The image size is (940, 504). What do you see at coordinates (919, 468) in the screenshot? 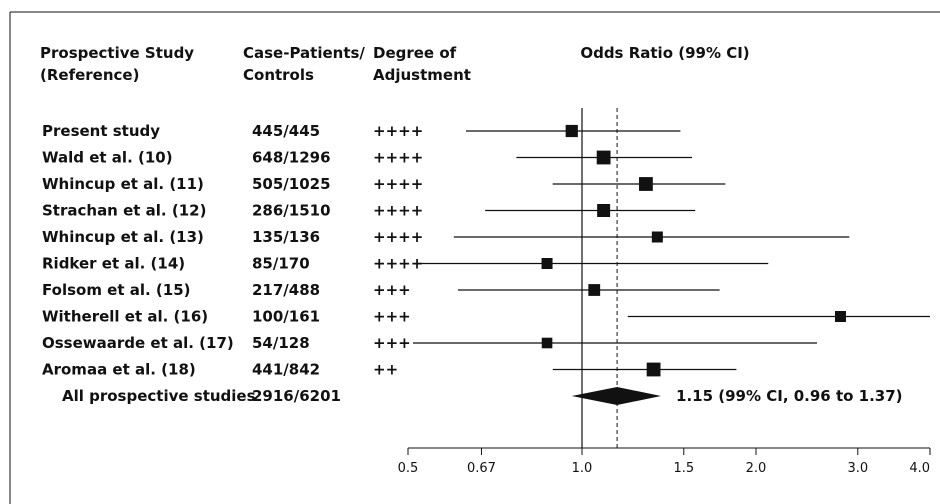
I see `x-axis-tick-label: 4.0` at bounding box center [919, 468].